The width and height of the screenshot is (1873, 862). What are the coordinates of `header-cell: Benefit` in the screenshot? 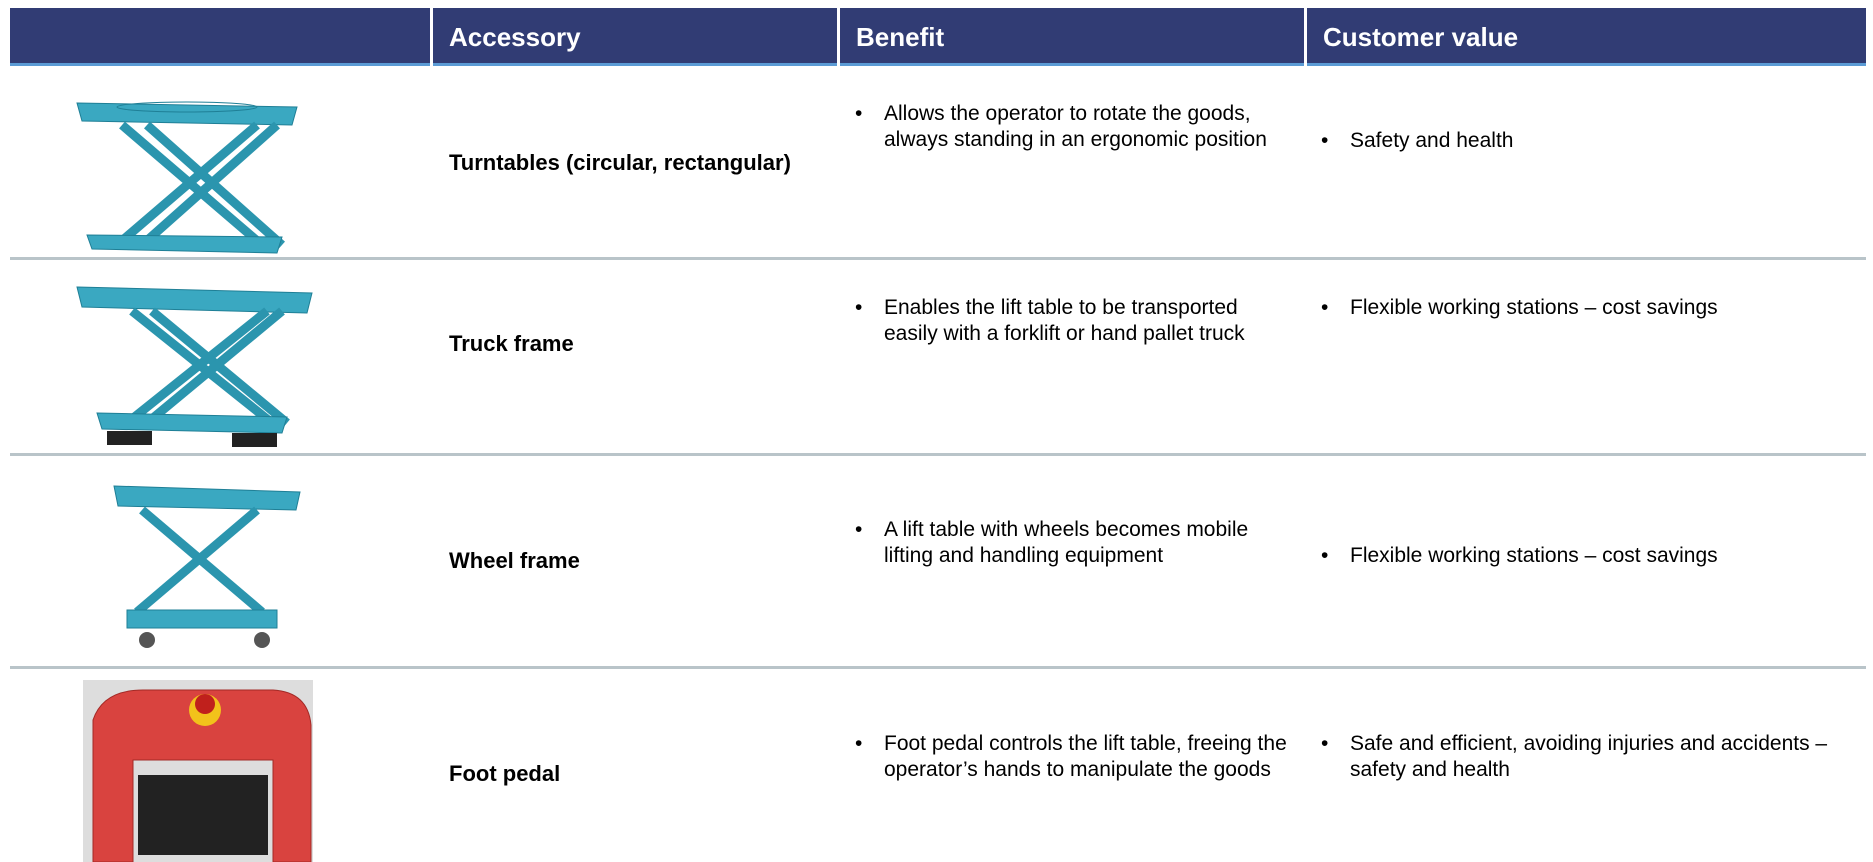 It's located at (1072, 37).